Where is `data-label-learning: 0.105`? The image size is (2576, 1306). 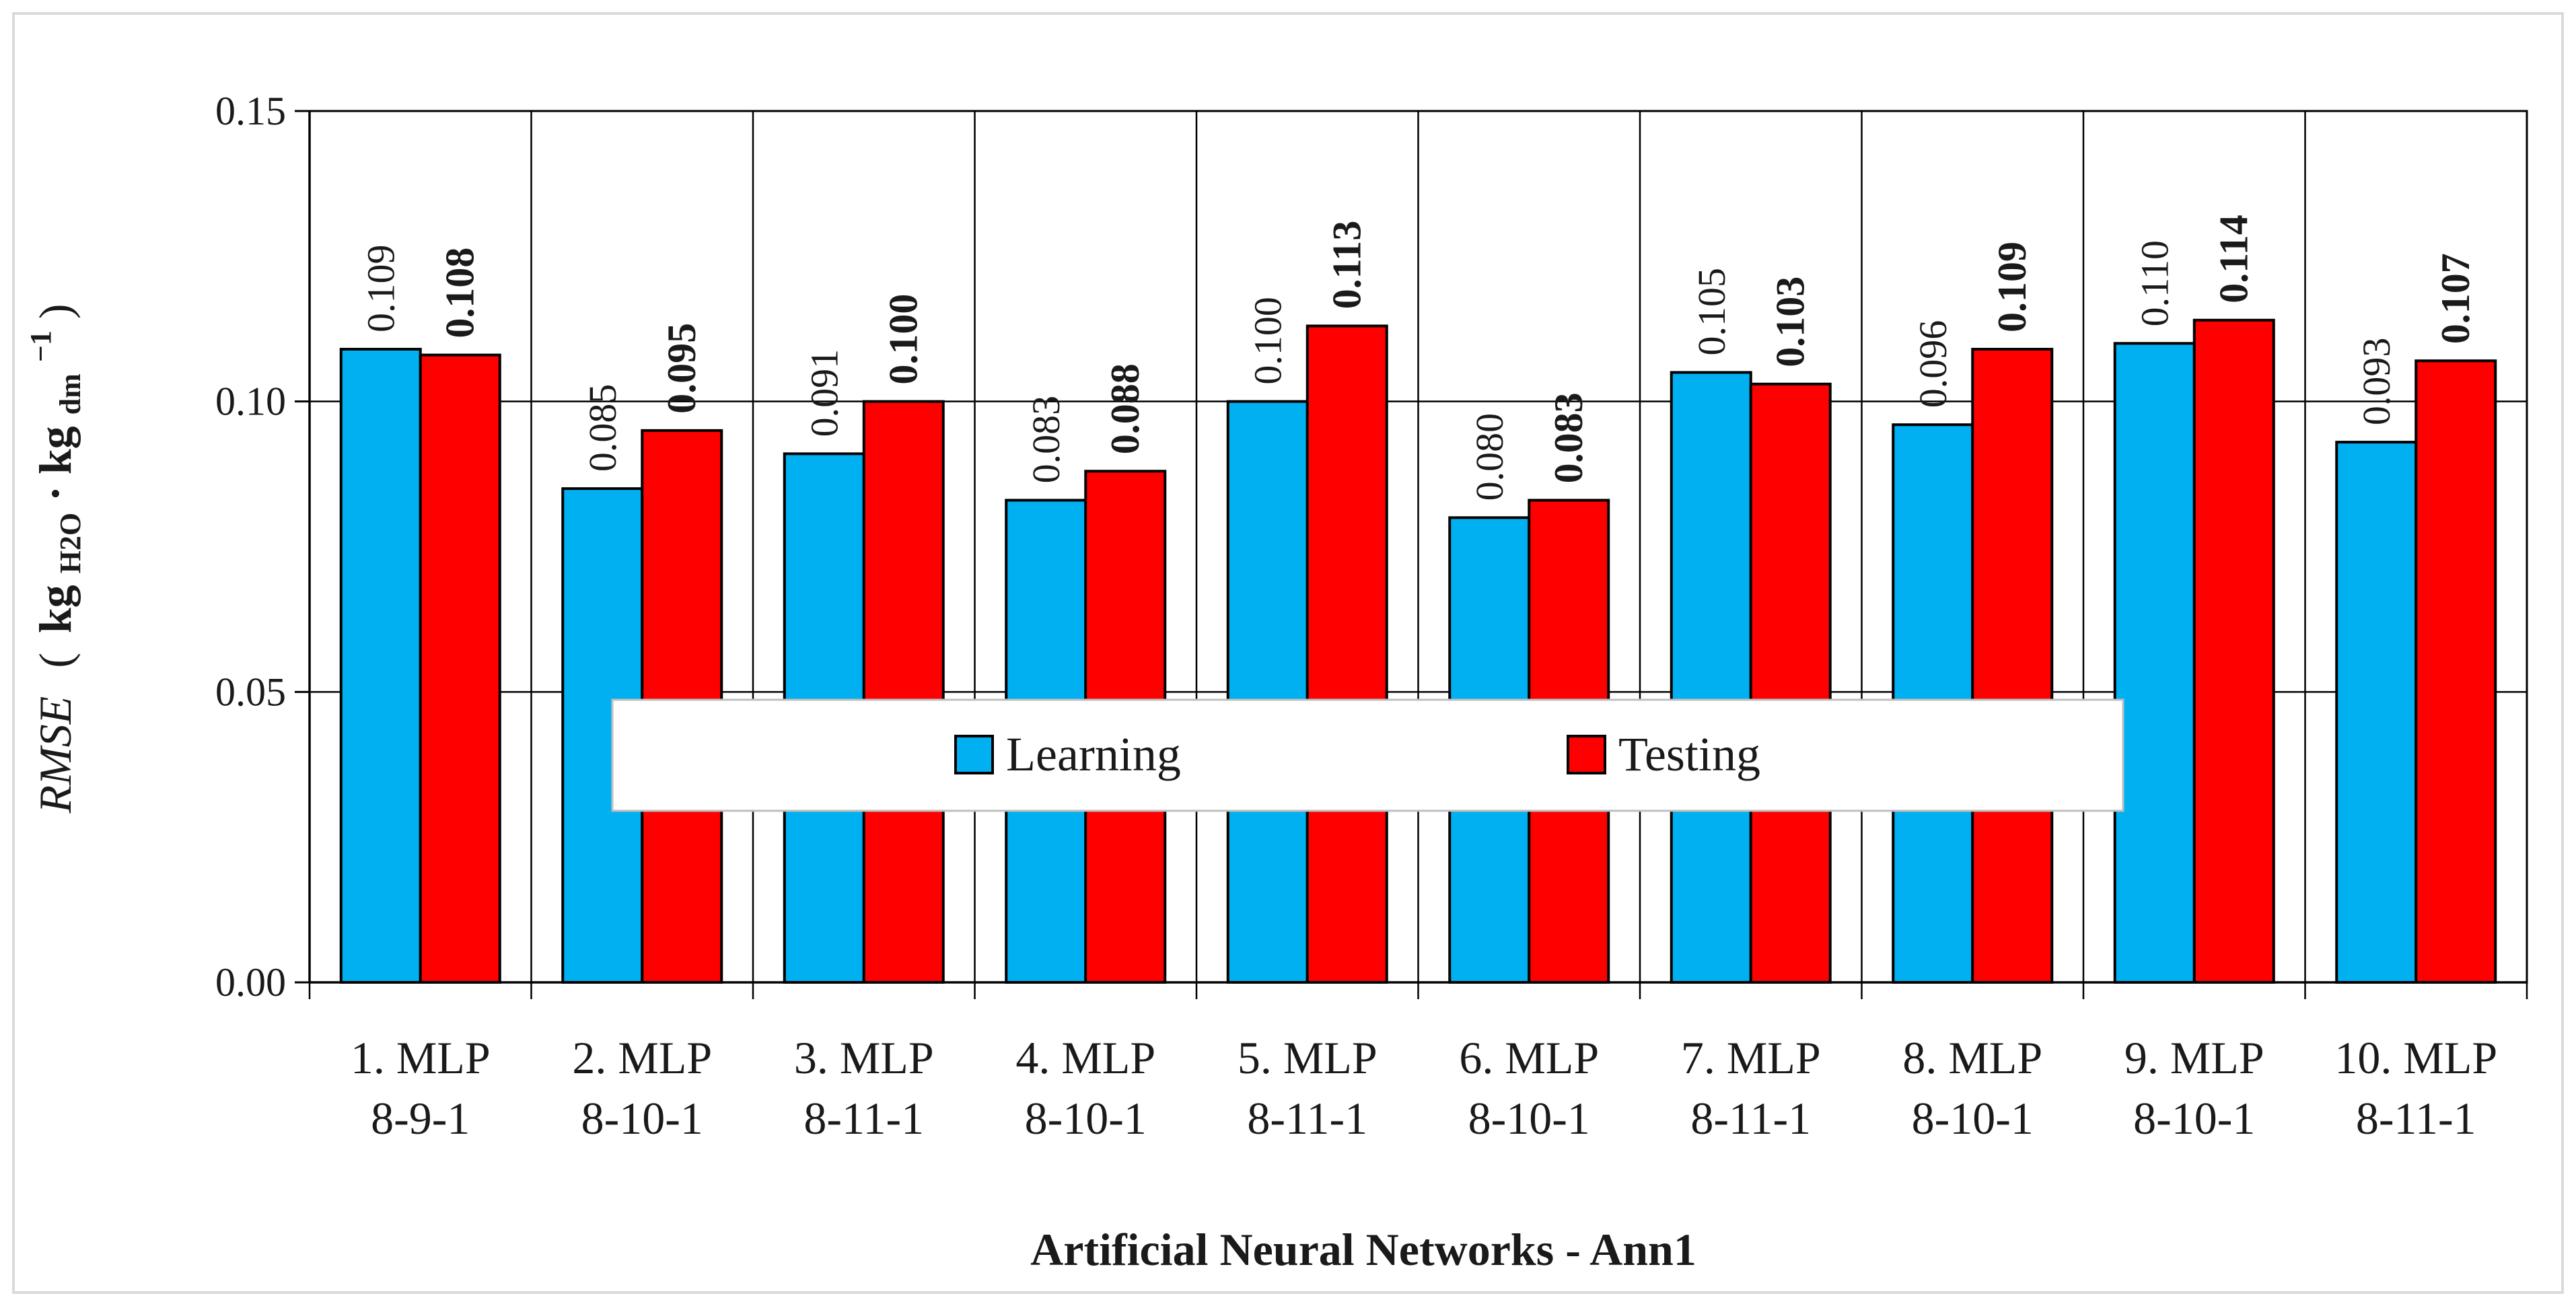 data-label-learning: 0.105 is located at coordinates (1711, 312).